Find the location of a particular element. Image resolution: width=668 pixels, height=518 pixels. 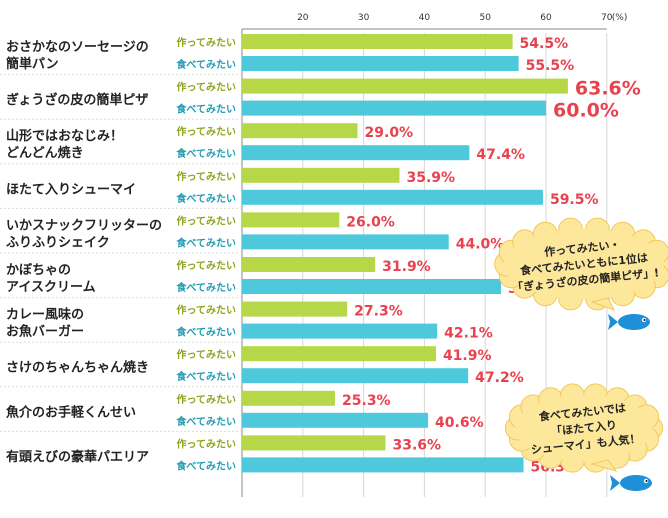

data-label: 41.9% is located at coordinates (467, 356).